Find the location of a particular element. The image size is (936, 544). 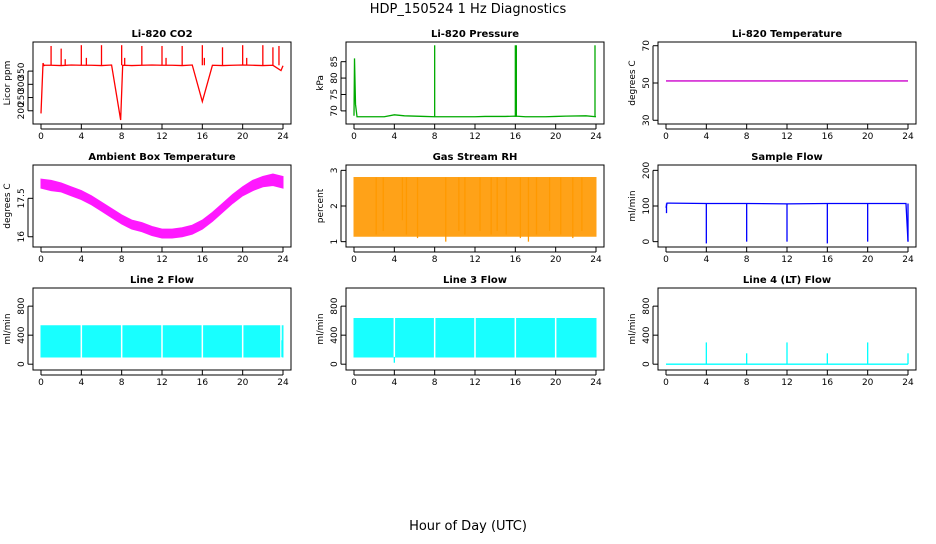

y-tick-label: 1 is located at coordinates (335, 242).